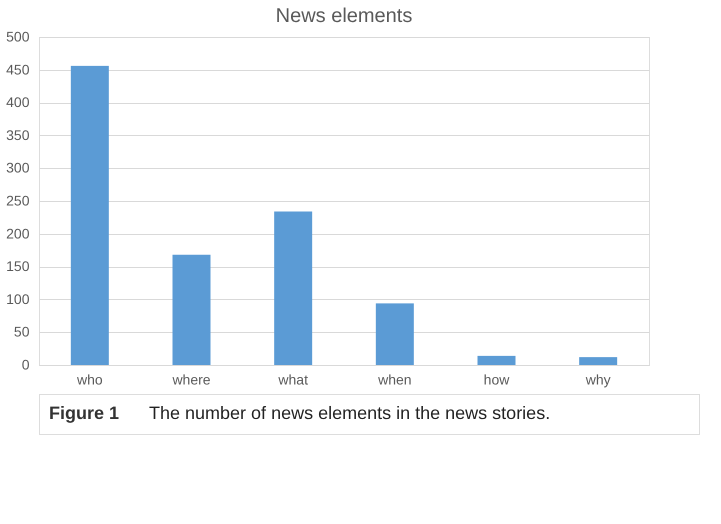 The image size is (721, 524). I want to click on caption: Figure 1, so click(84, 413).